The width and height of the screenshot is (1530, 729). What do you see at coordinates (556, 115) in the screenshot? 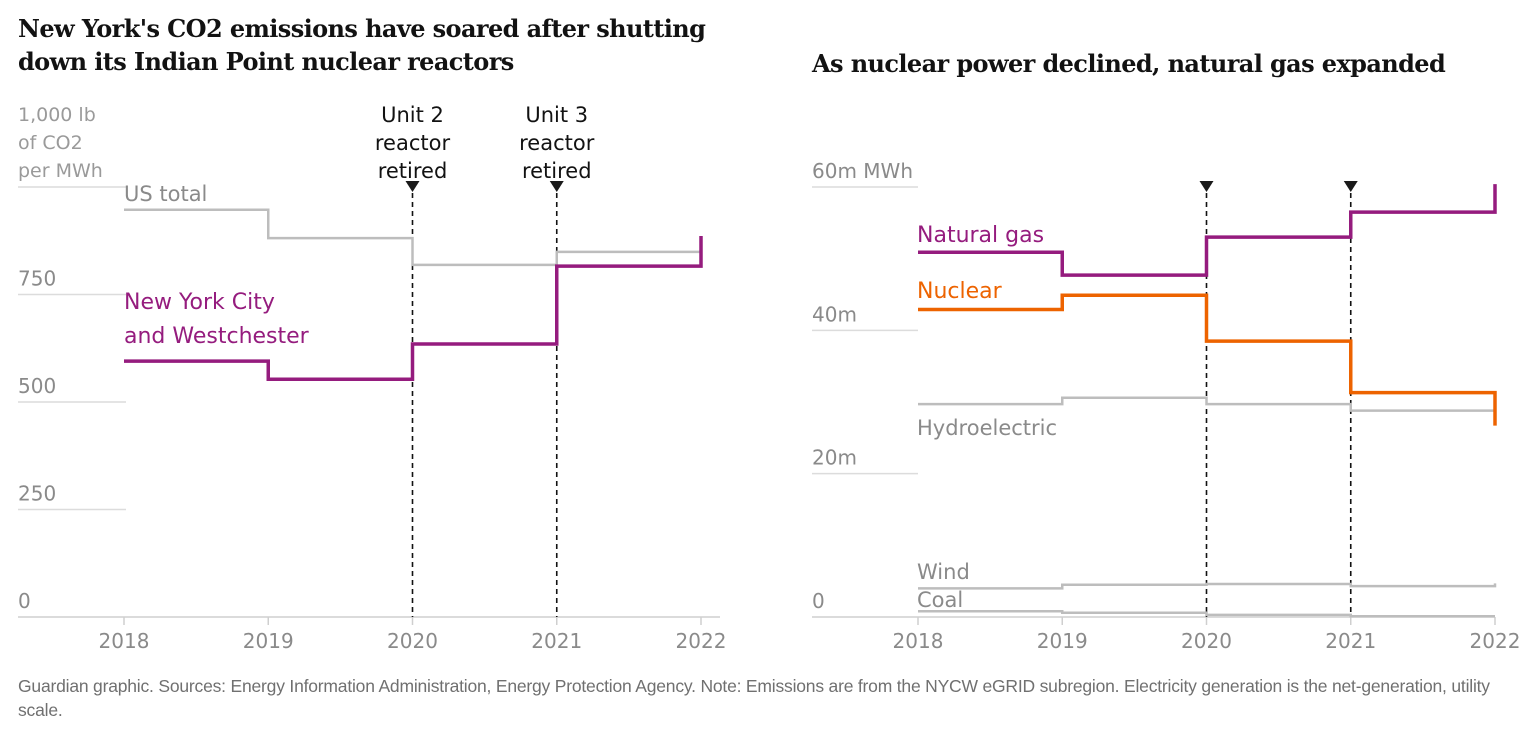
I see `left-retirement-annotation: Unit 3` at bounding box center [556, 115].